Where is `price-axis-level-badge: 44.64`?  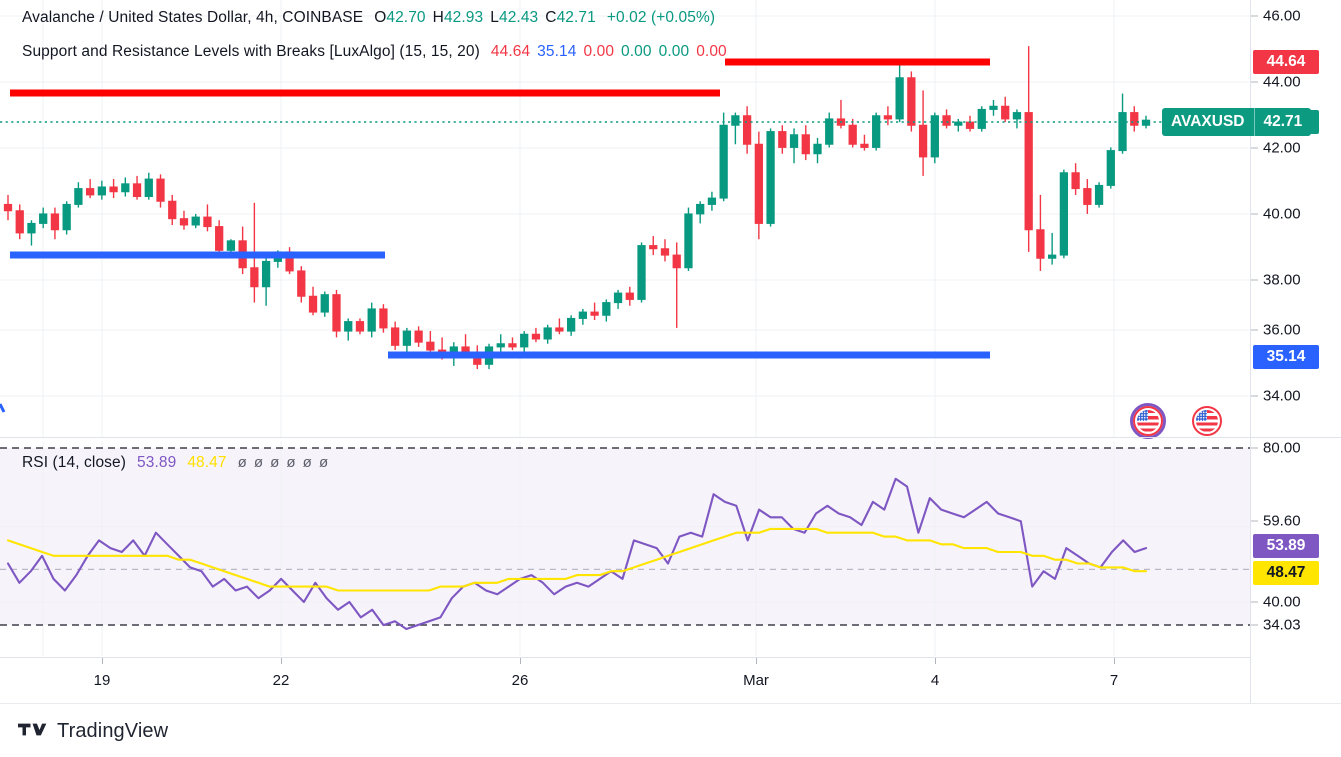
price-axis-level-badge: 44.64 is located at coordinates (1286, 62).